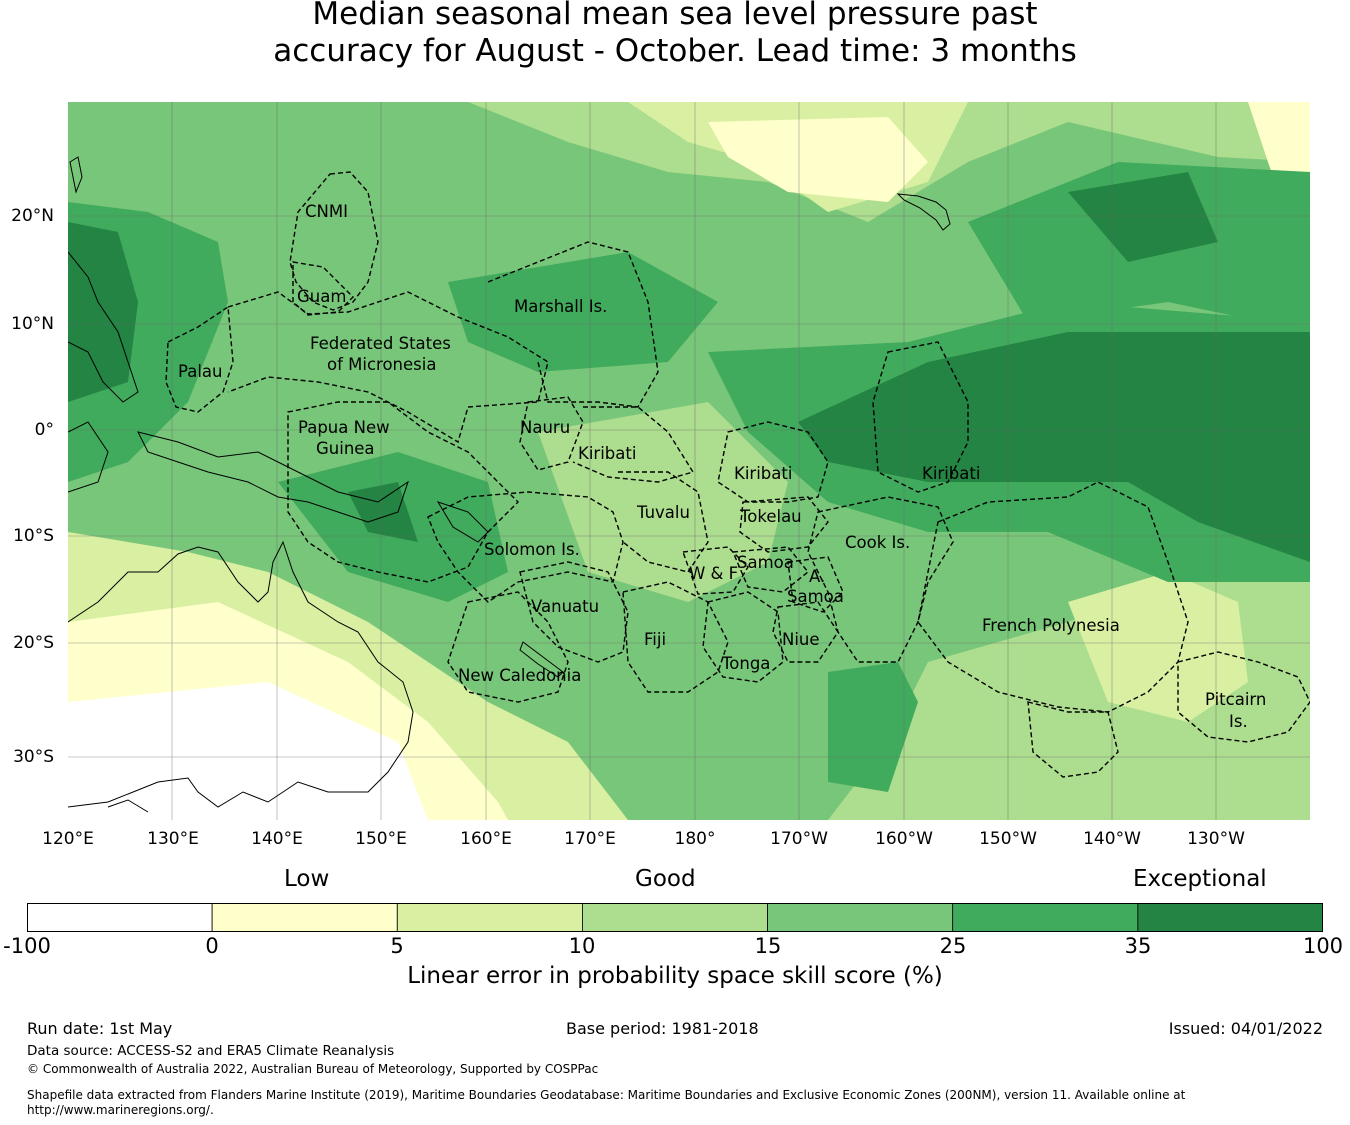  Describe the element at coordinates (953, 946) in the screenshot. I see `colorbar-tick: 25` at that location.